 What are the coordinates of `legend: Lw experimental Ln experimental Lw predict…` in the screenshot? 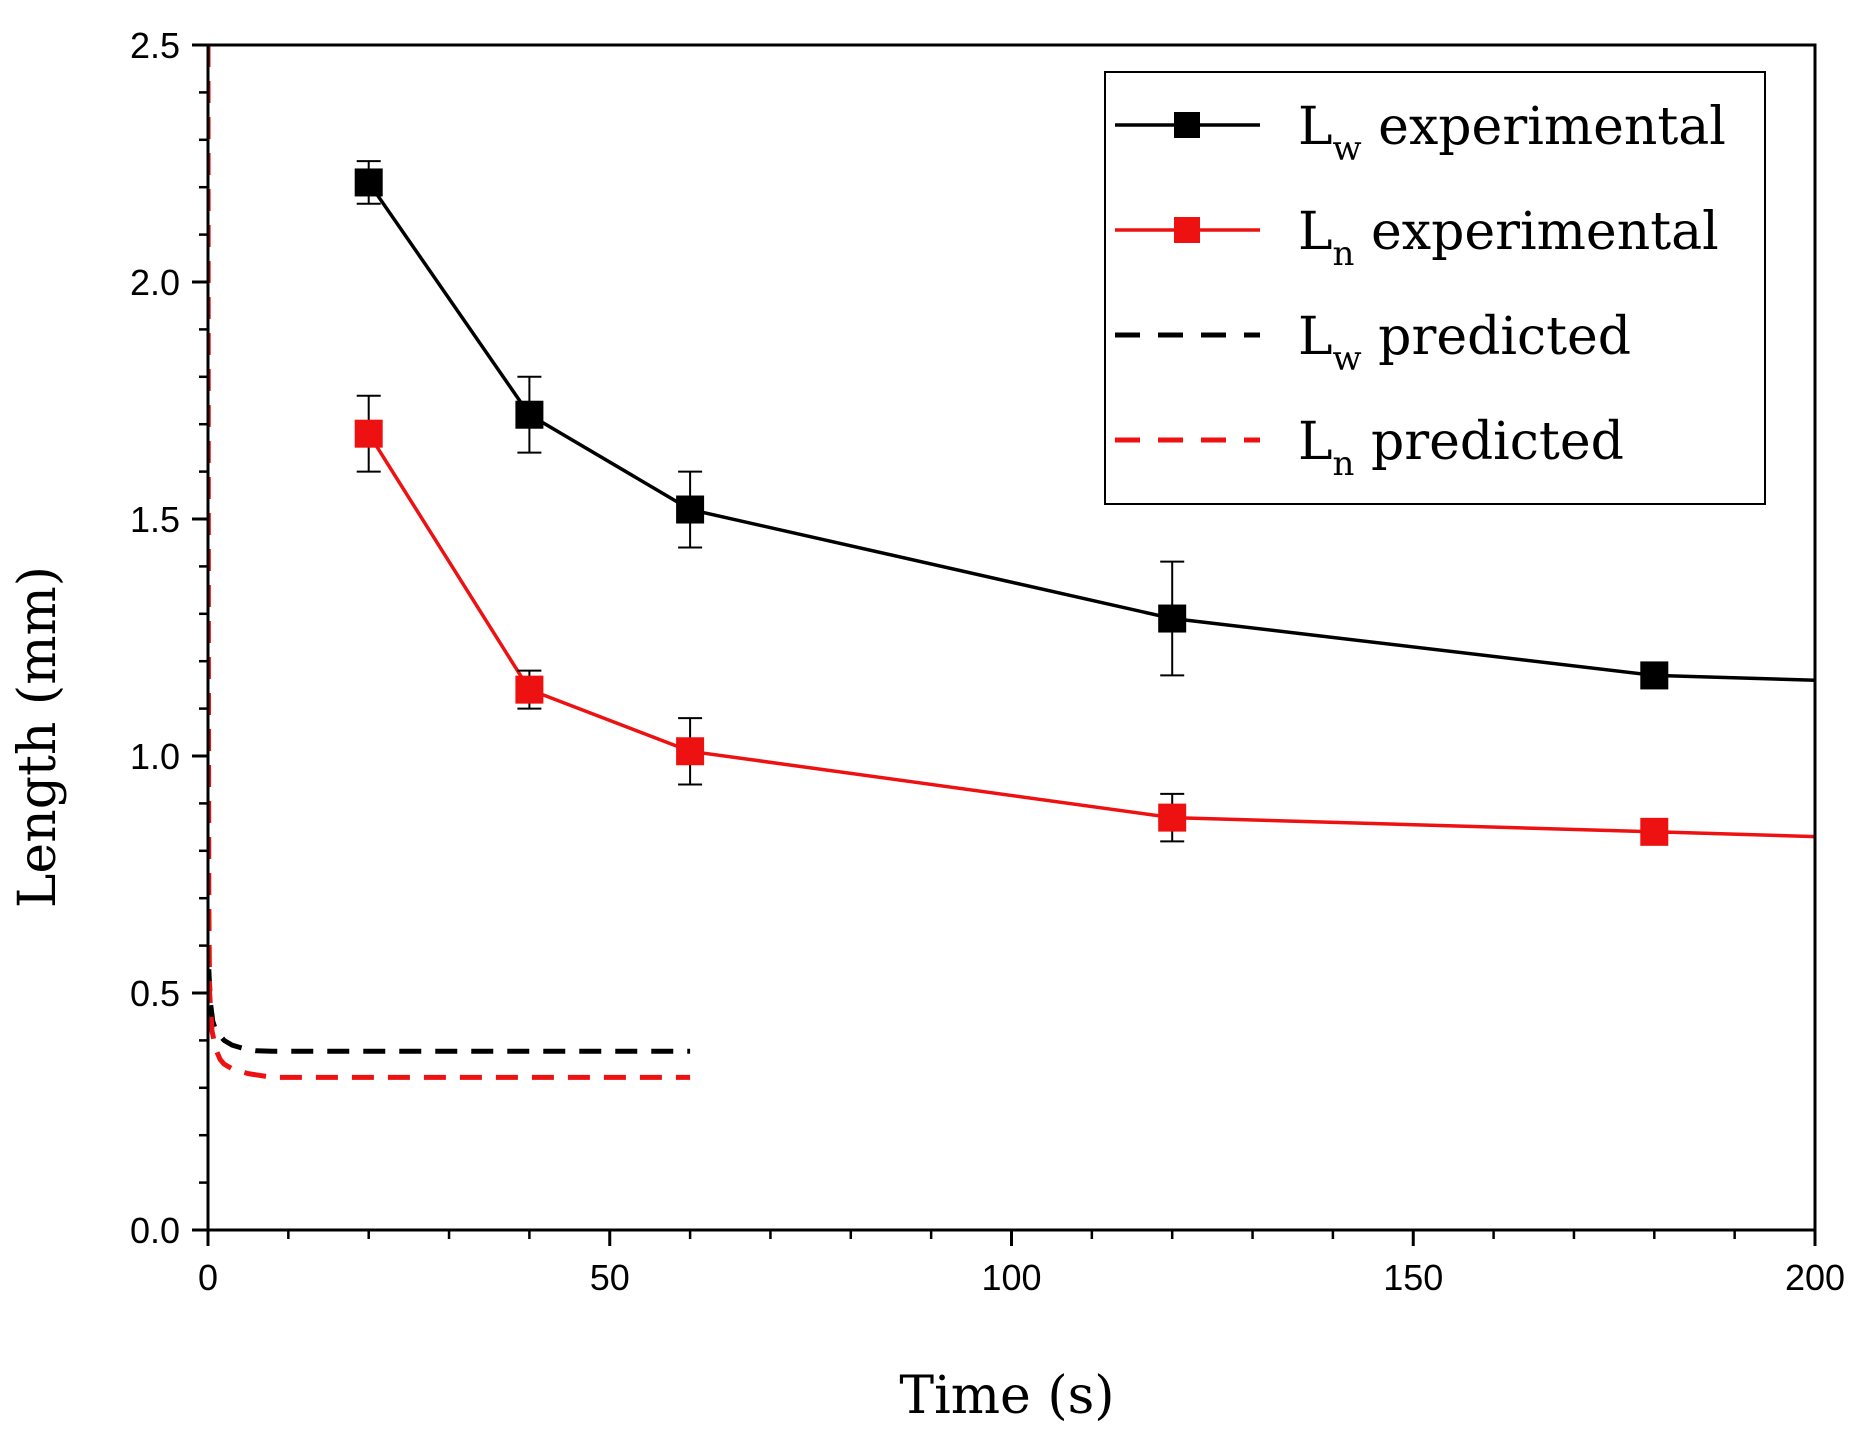 It's located at (1435, 288).